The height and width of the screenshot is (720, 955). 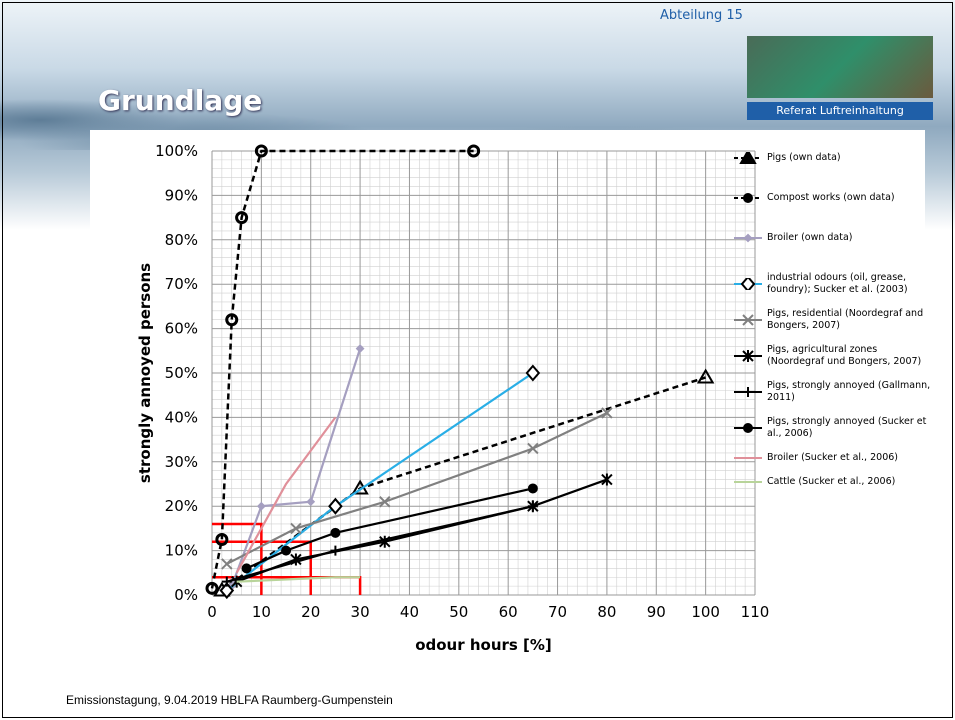 I want to click on legend-label: Broiler (Sucker et al., 2006), so click(x=832, y=457).